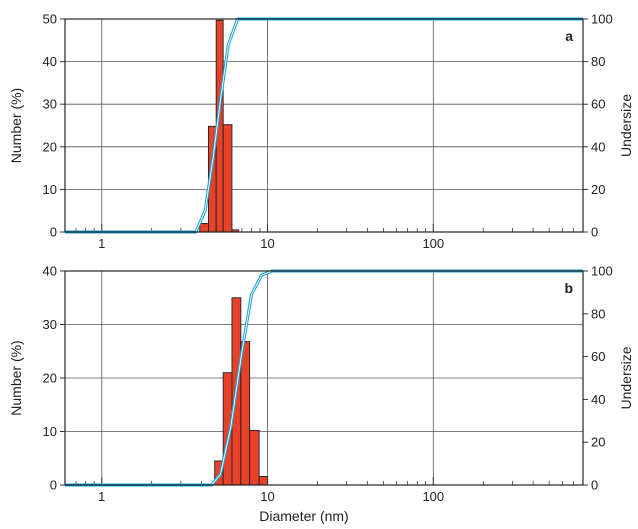  Describe the element at coordinates (569, 36) in the screenshot. I see `panel-label: a` at that location.